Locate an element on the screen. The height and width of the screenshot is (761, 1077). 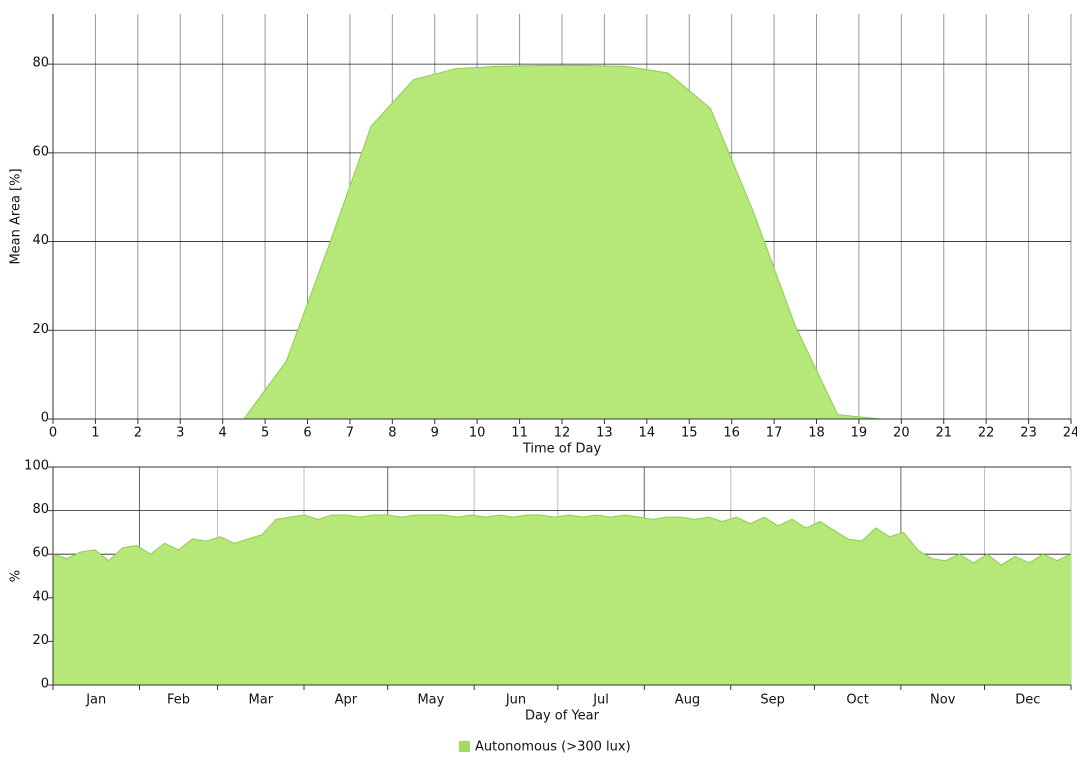
area-line is located at coordinates (562, 540).